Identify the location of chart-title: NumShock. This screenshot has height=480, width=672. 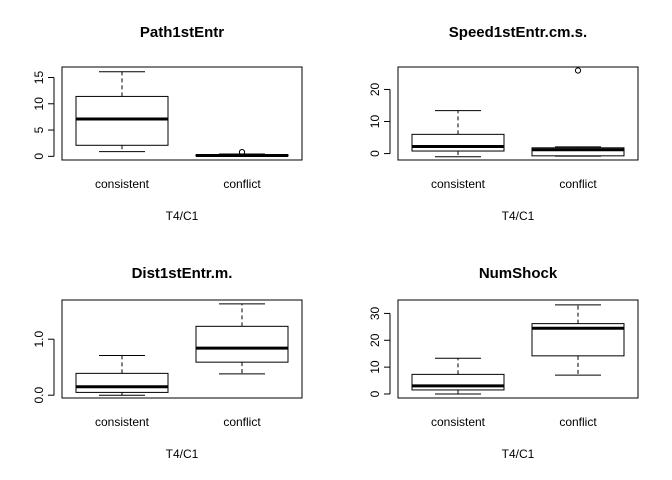
(518, 273).